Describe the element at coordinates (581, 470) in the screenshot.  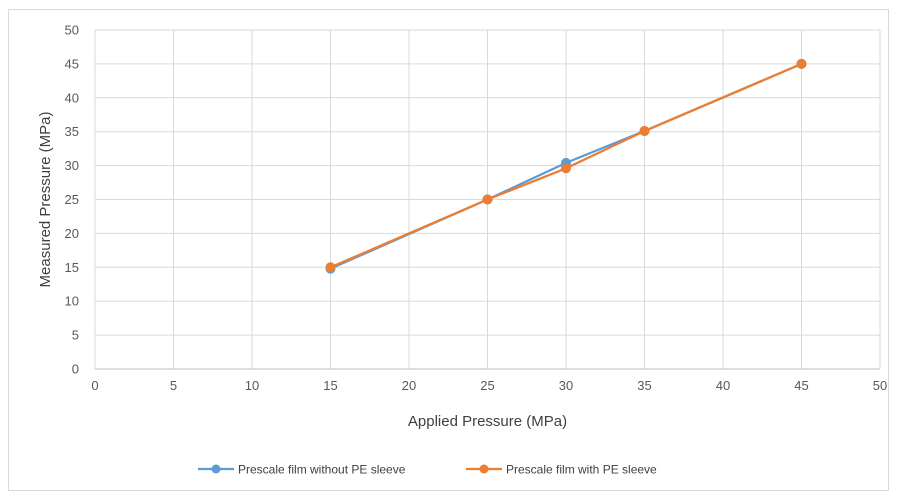
I see `legend-label-2: Prescale film with PE sleeve` at that location.